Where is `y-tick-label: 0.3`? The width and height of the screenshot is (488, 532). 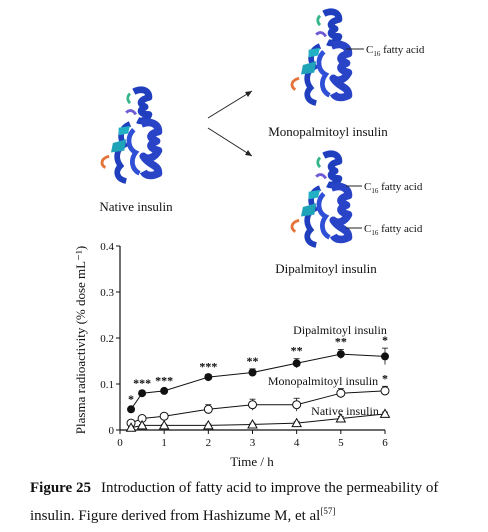 y-tick-label: 0.3 is located at coordinates (107, 293).